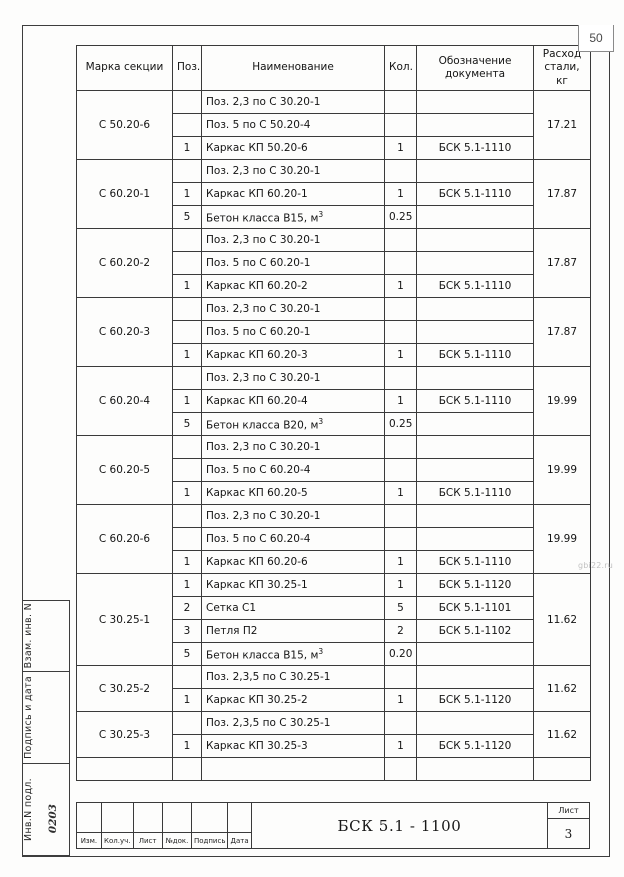 This screenshot has height=877, width=624. I want to click on revision-label-podpis: Подпись, so click(210, 840).